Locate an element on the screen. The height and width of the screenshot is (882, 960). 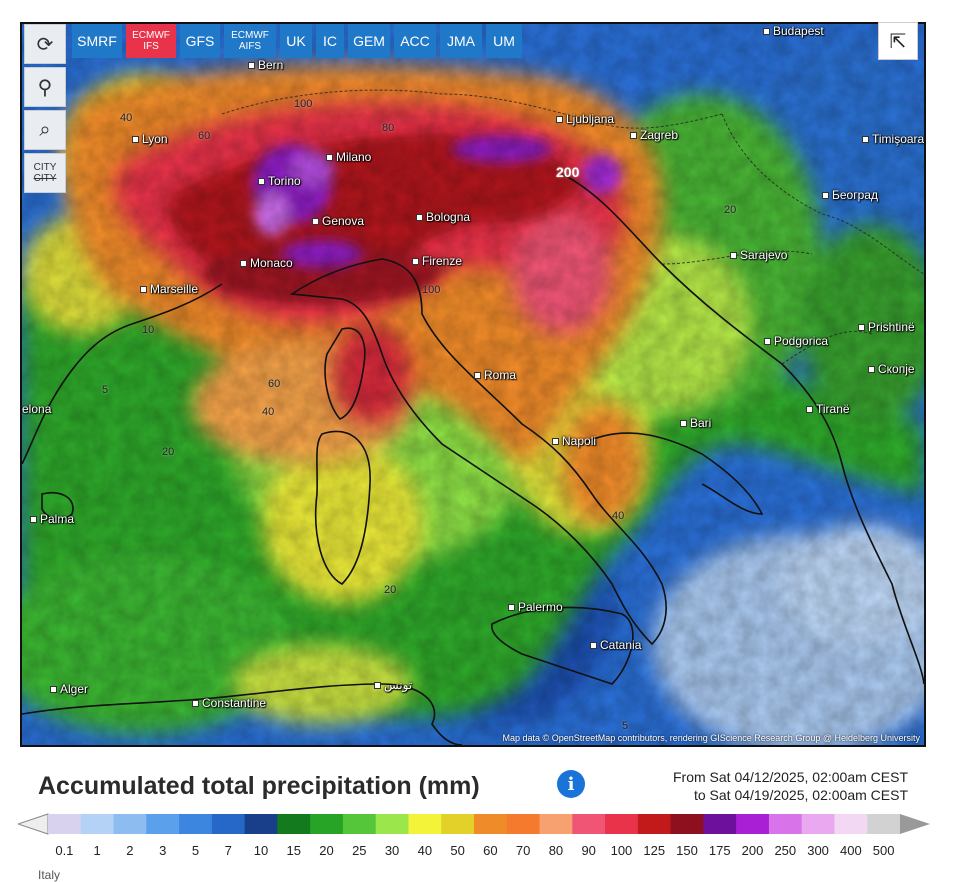
city-label: Bern is located at coordinates (265, 65).